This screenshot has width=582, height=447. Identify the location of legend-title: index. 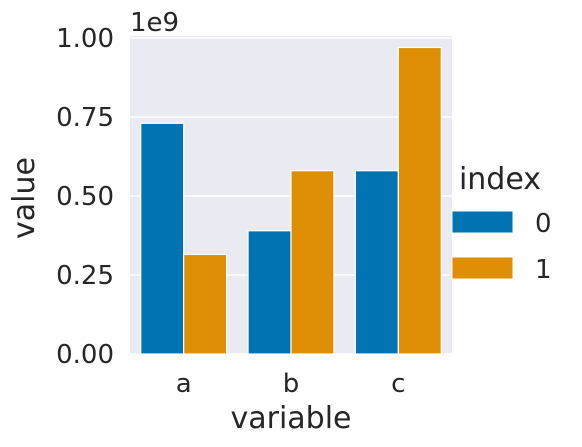
(500, 179).